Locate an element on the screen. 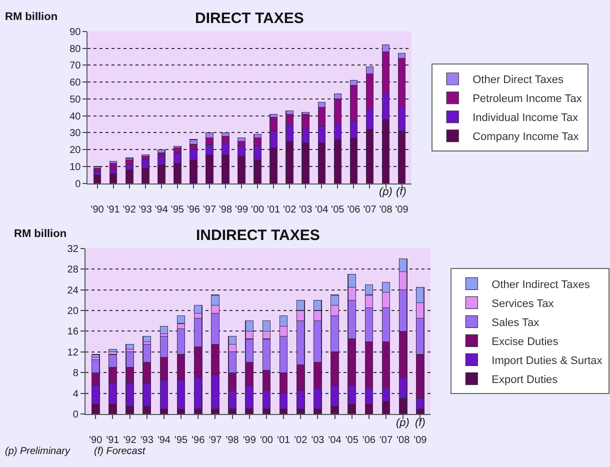 The width and height of the screenshot is (610, 467). y-tick-label: 90 is located at coordinates (76, 32).